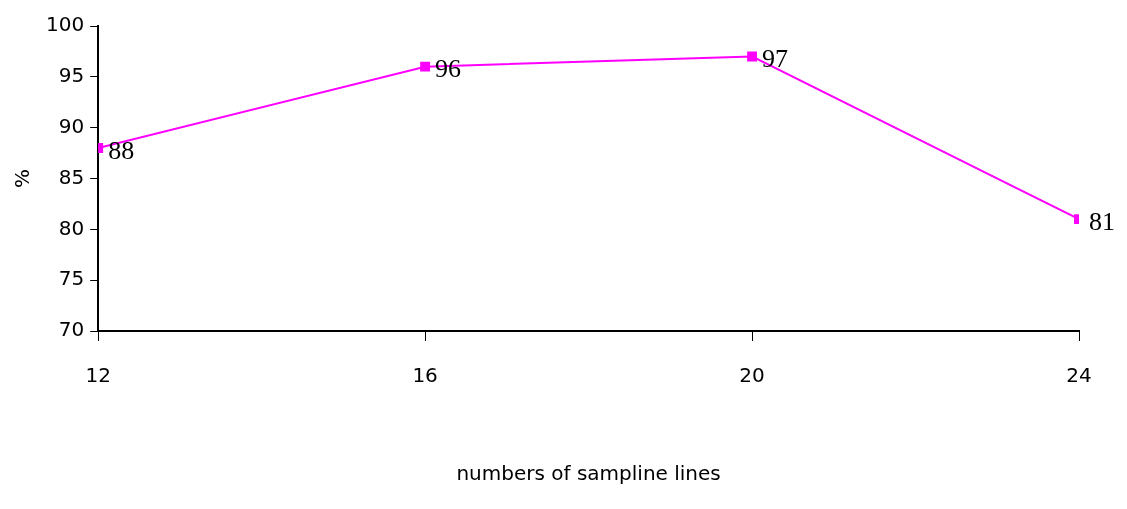 Image resolution: width=1127 pixels, height=509 pixels. I want to click on x-tick-label: 12, so click(98, 375).